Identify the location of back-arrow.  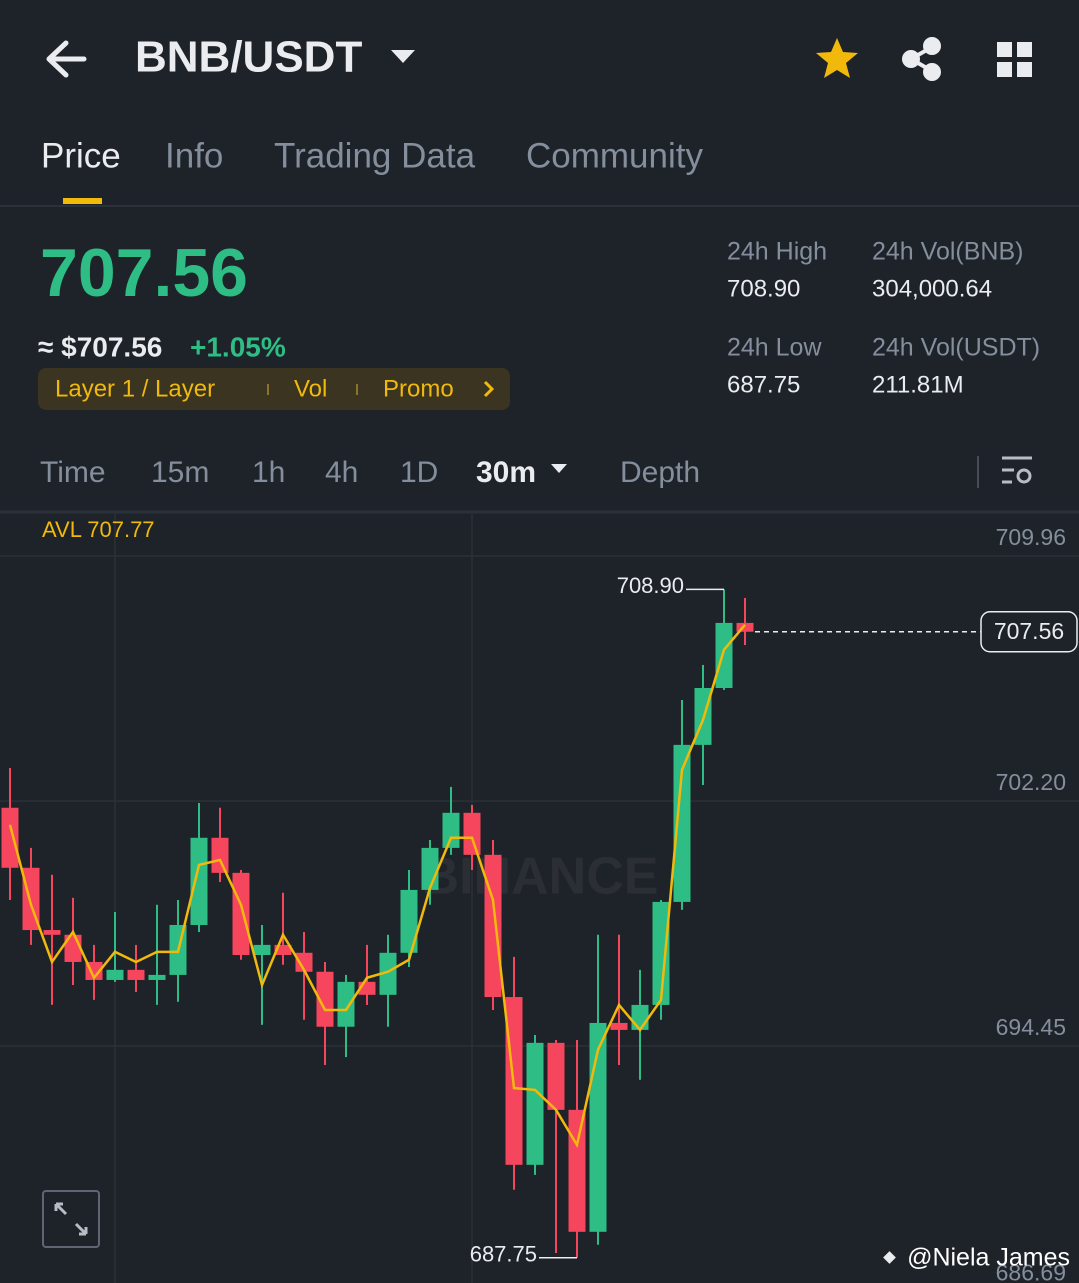
(66, 59).